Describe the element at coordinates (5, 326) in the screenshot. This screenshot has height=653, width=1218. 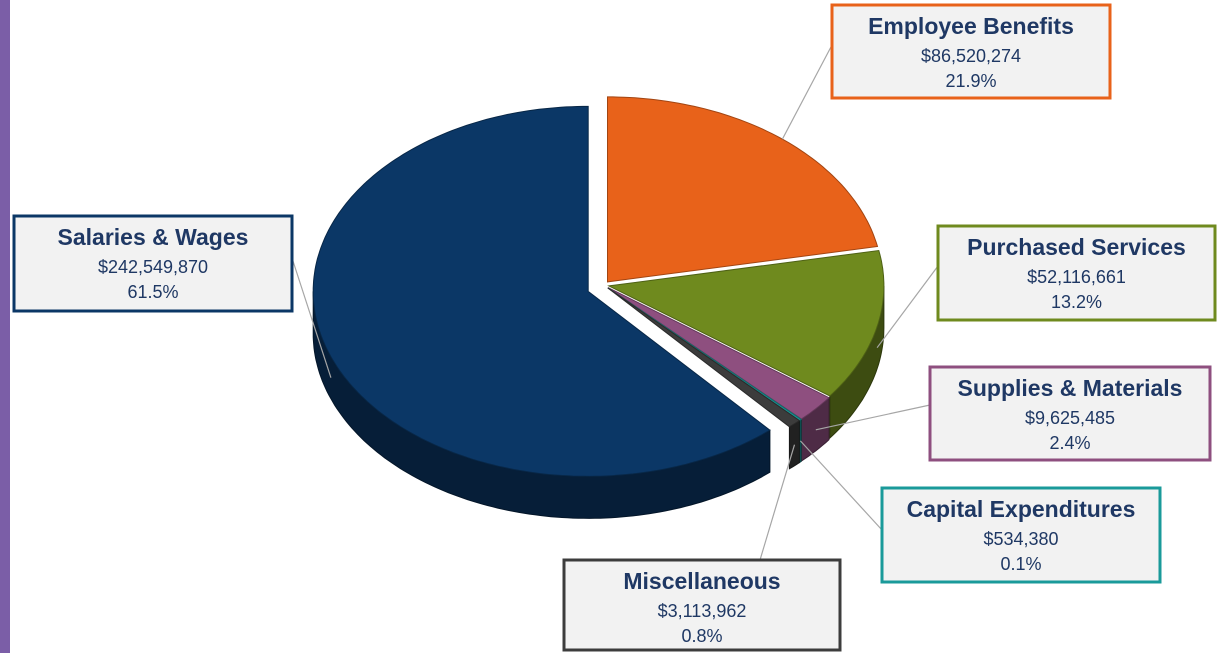
I see `side-strip` at that location.